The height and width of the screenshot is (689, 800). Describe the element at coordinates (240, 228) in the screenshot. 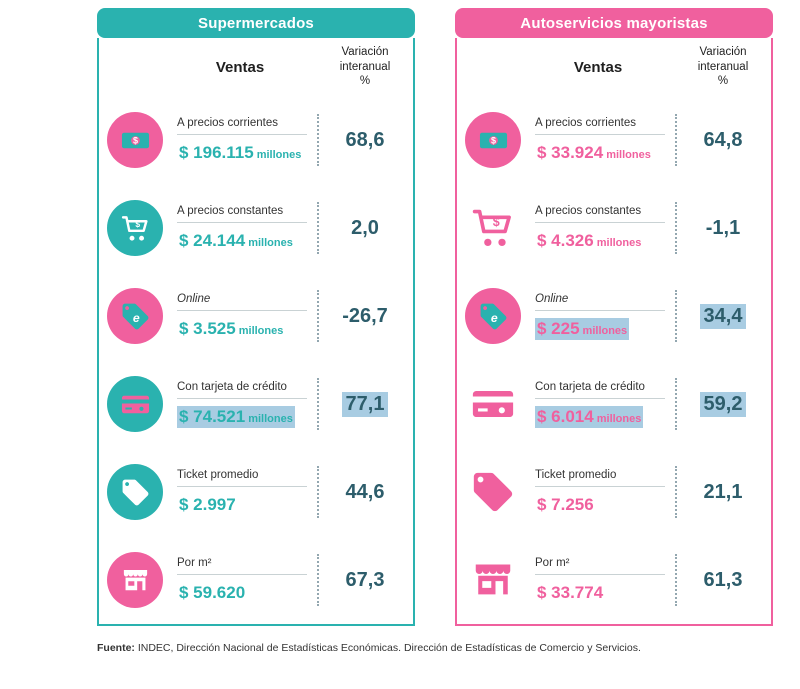

I see `metric-text: A precios constantes $ 24.144 millones` at that location.